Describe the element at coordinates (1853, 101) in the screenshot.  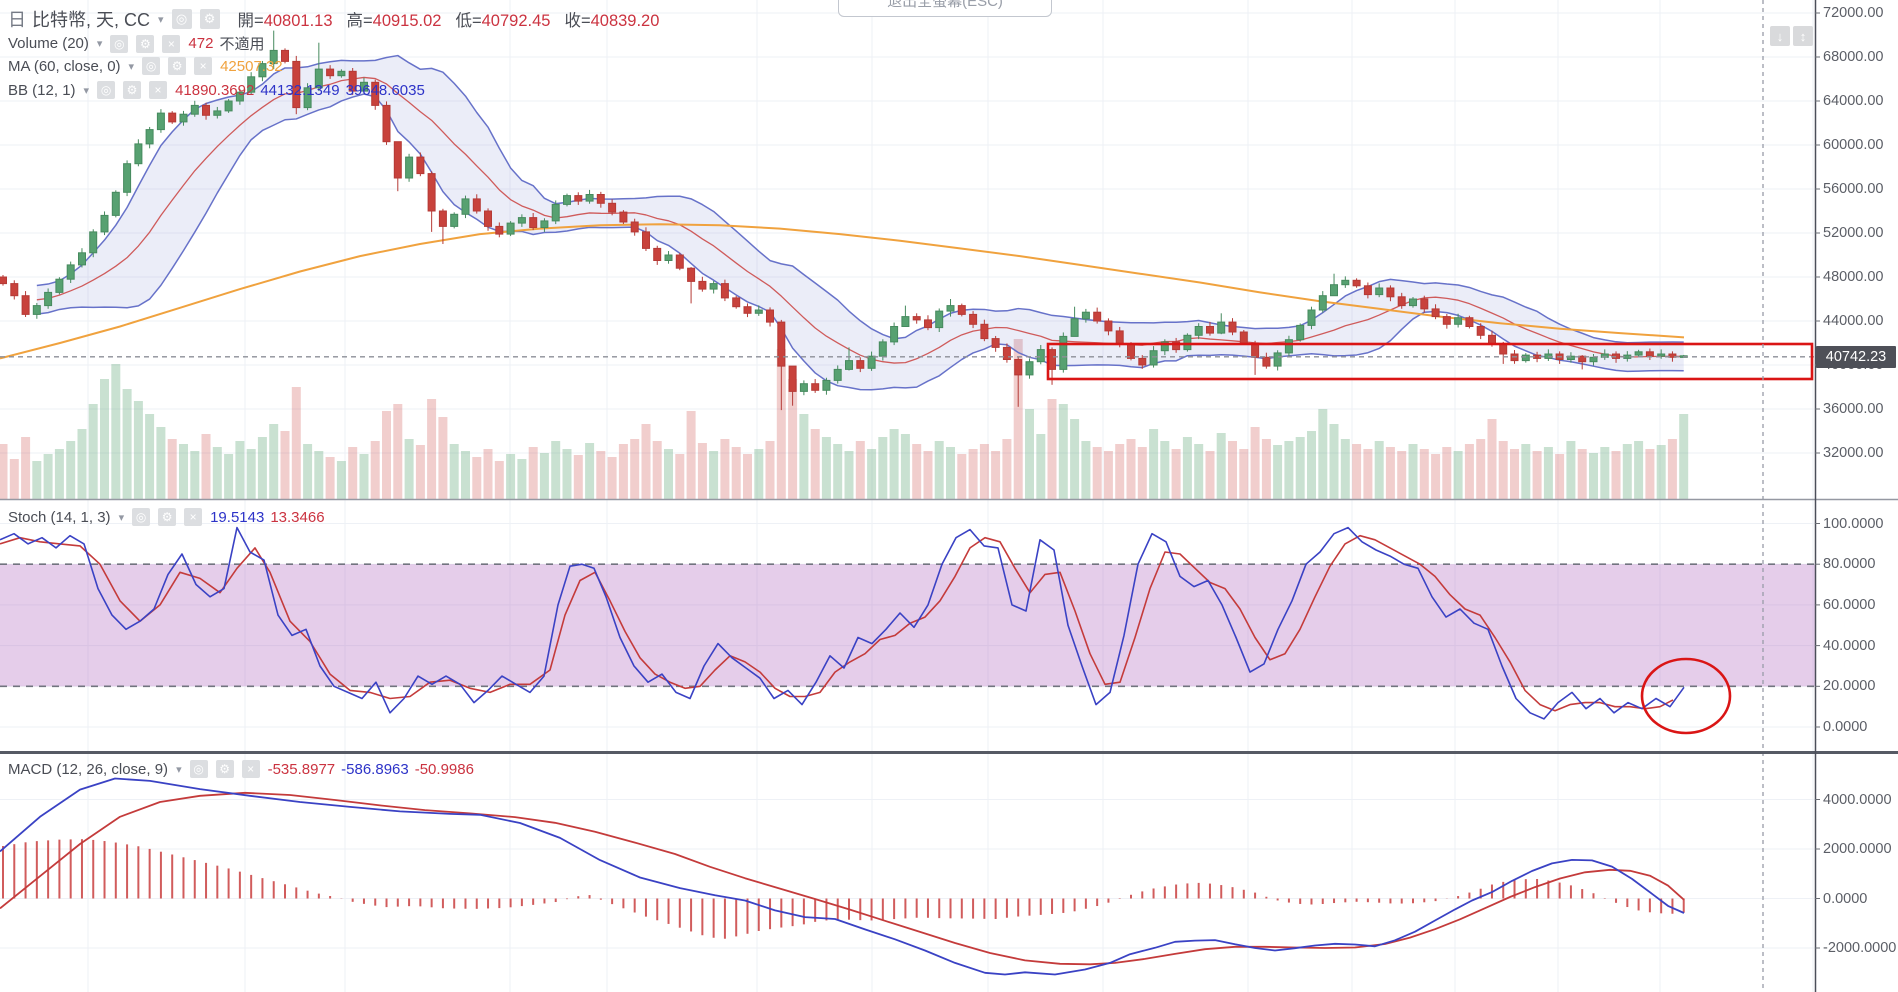
I see `axis-tick-label: 64000.00` at that location.